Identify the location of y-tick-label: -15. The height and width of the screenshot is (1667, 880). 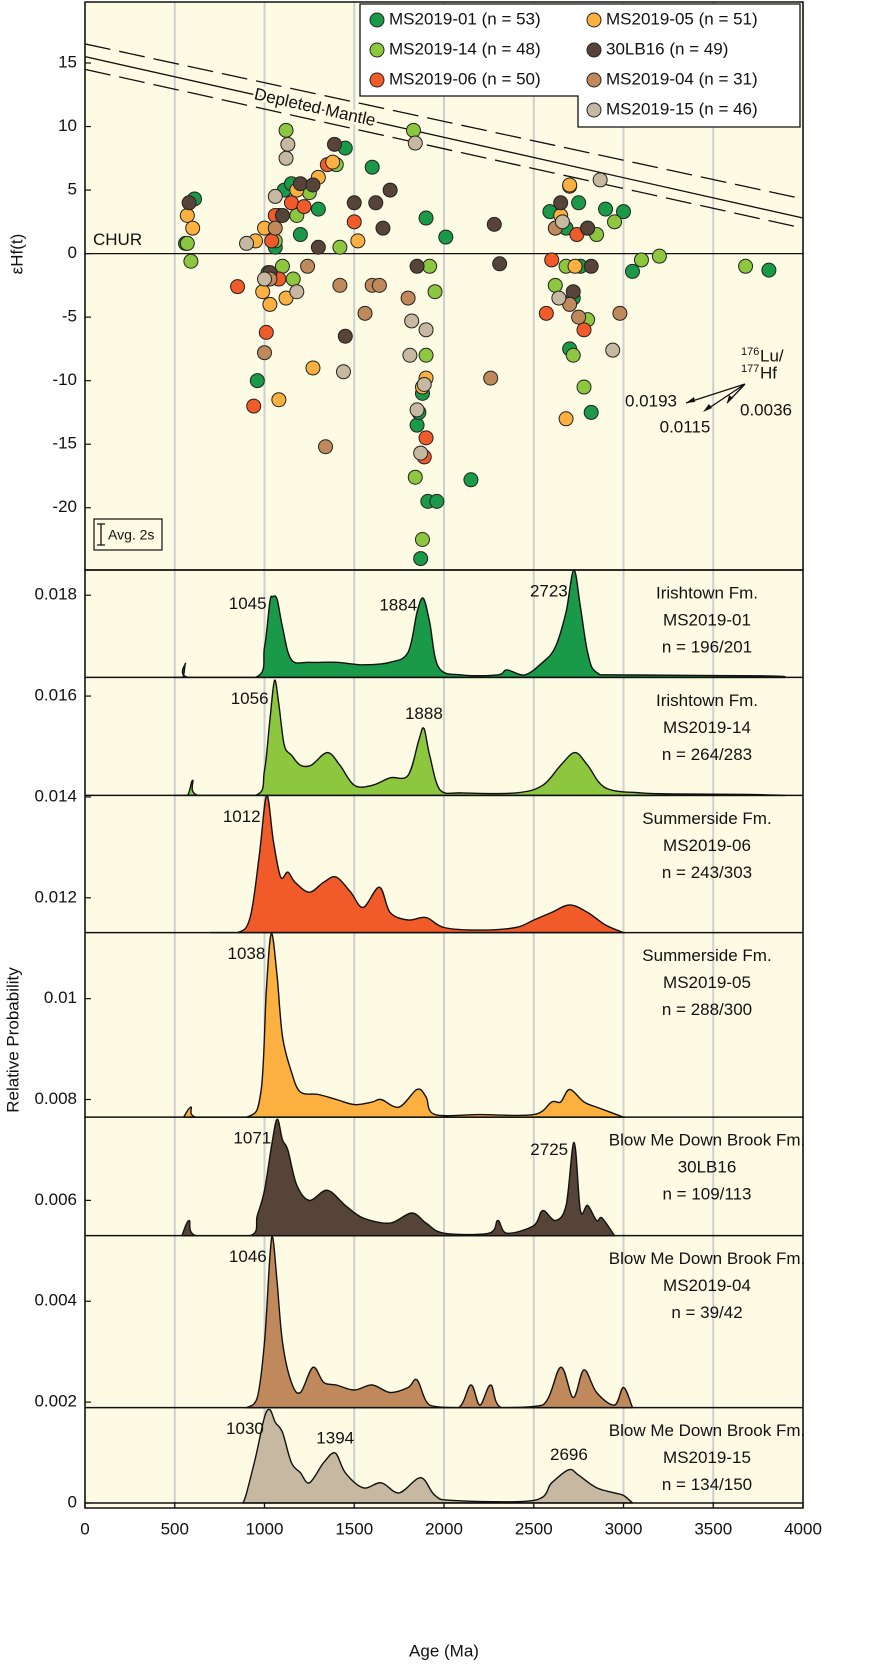
(64, 443).